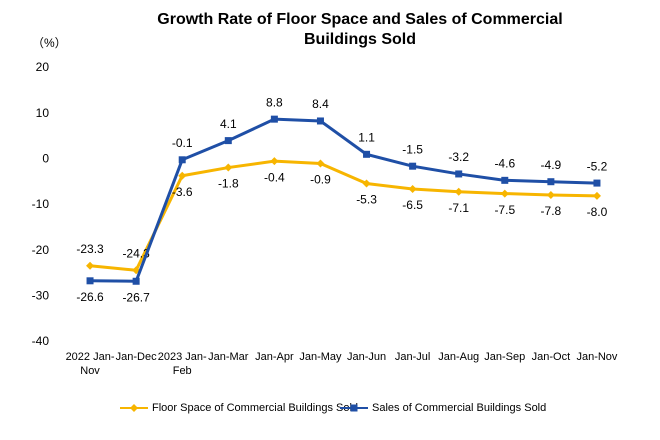 The image size is (660, 440). Describe the element at coordinates (136, 297) in the screenshot. I see `data-label: -26.7` at that location.